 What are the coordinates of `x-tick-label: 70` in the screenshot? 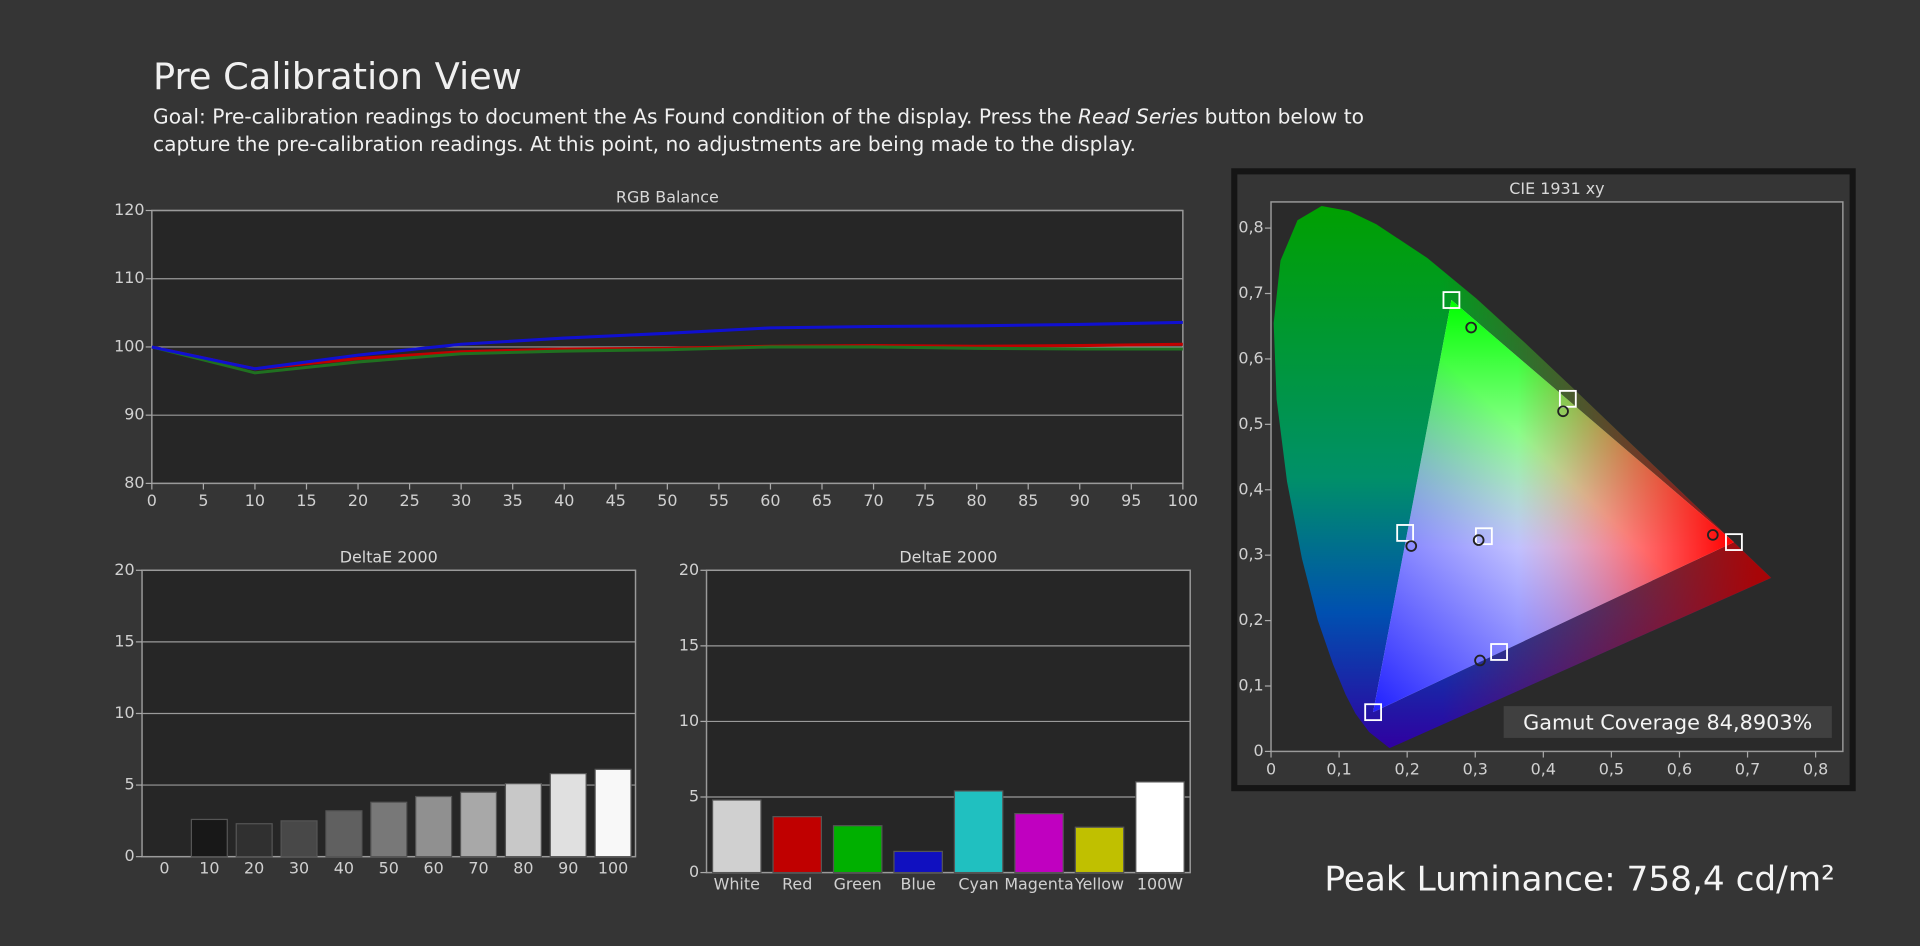 It's located at (873, 500).